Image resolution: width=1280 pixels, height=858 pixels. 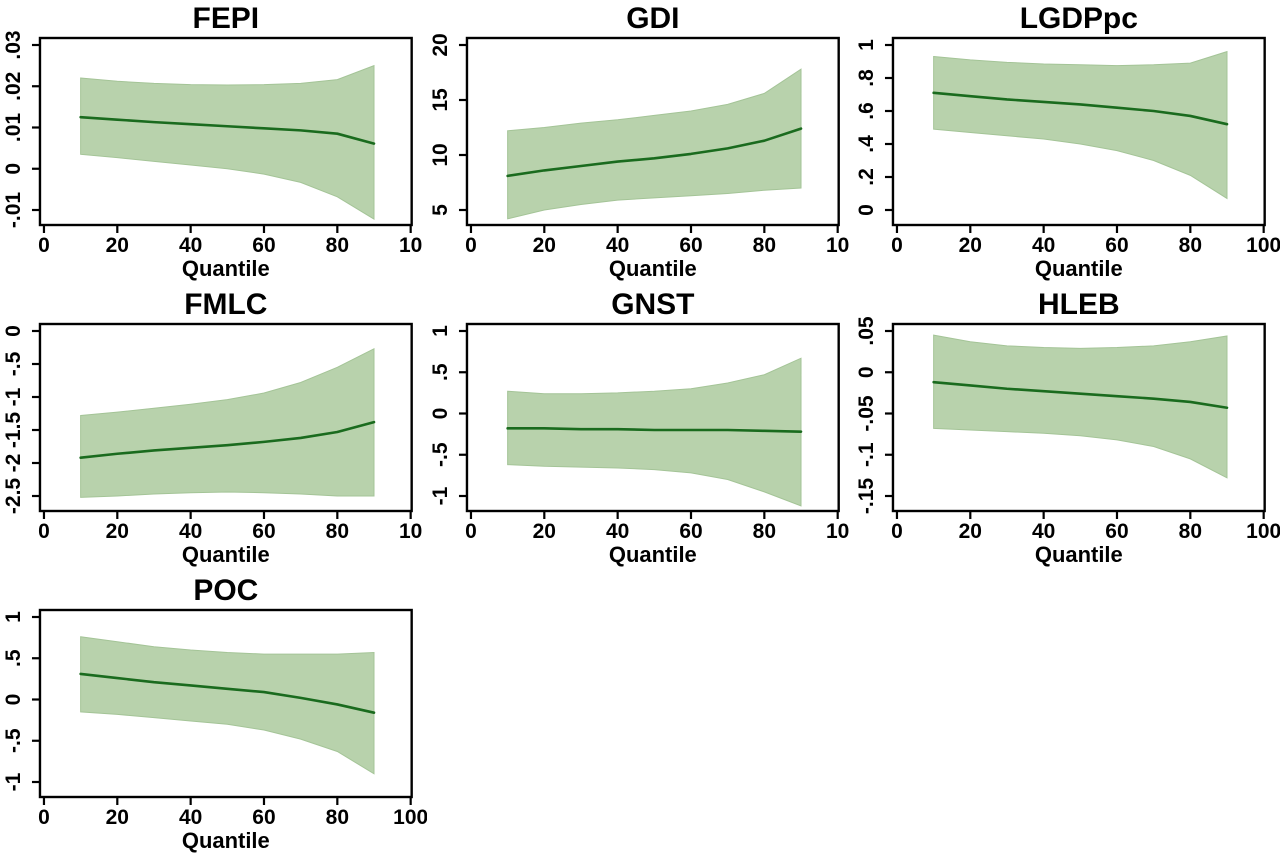 What do you see at coordinates (440, 372) in the screenshot?
I see `y-tick-label: .5` at bounding box center [440, 372].